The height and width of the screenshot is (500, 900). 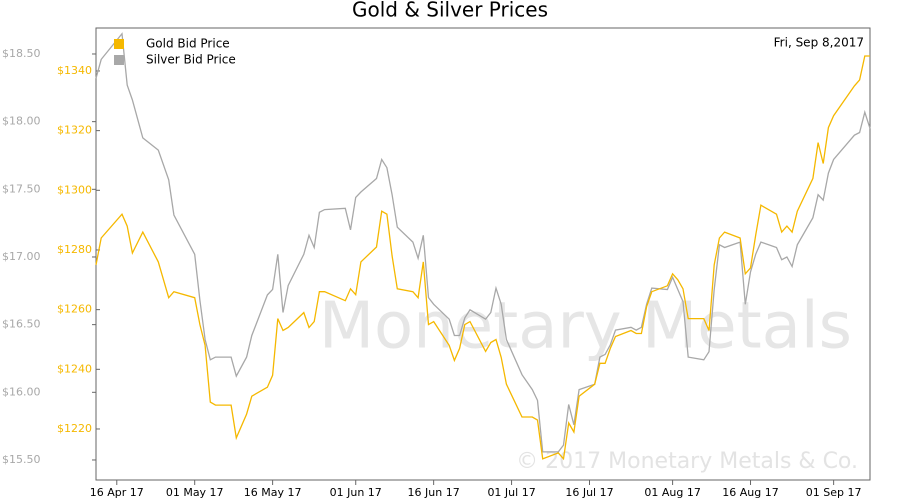 What do you see at coordinates (74, 249) in the screenshot?
I see `y2-tick-label: $1280` at bounding box center [74, 249].